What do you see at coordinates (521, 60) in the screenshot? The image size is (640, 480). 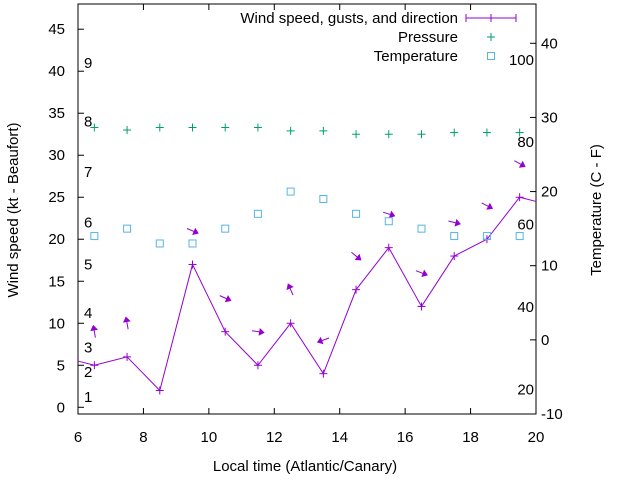 I see `fahrenheit-label: 100` at bounding box center [521, 60].